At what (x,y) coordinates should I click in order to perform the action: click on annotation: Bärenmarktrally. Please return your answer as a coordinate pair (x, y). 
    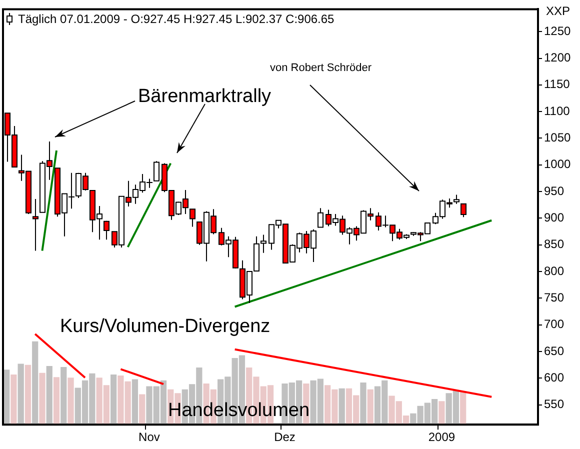
    Looking at the image, I should click on (205, 97).